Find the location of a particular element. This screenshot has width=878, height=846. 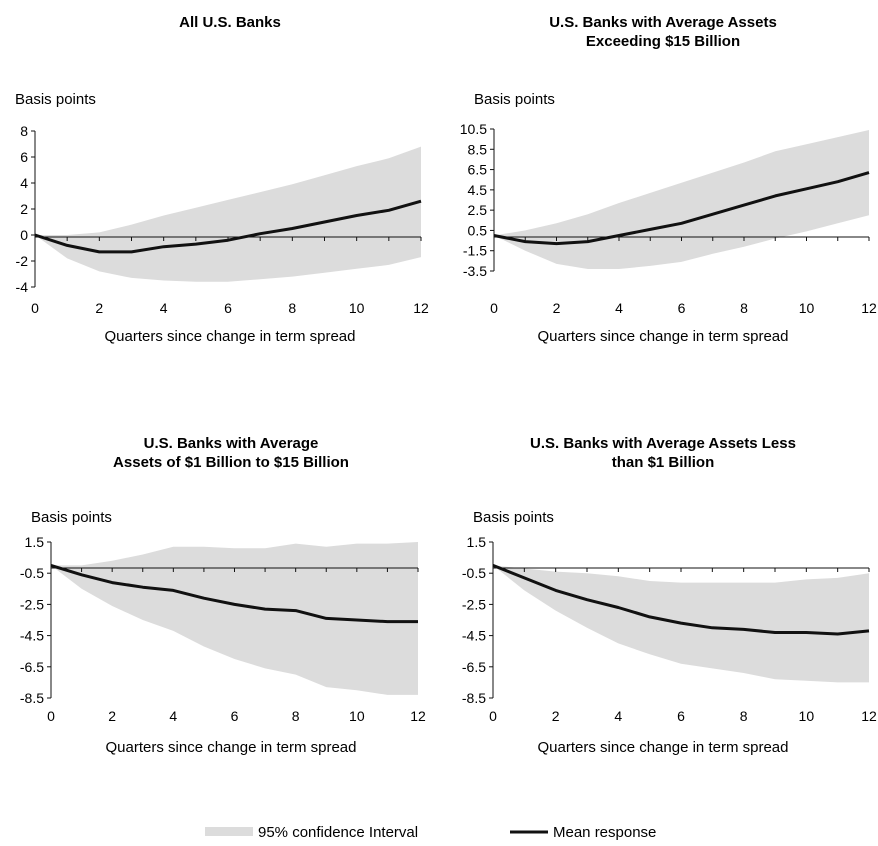

y-tick-label: 0 is located at coordinates (24, 235).